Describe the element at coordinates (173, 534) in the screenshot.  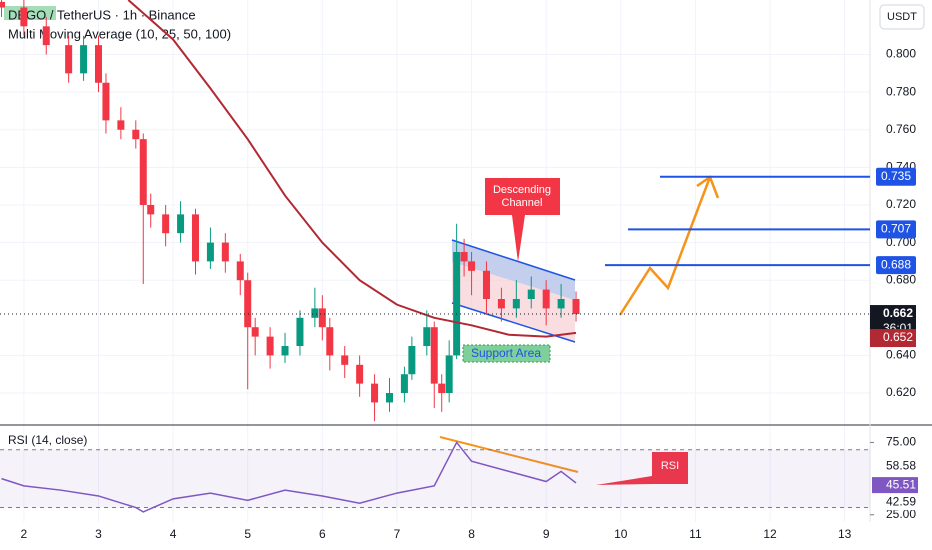
I see `x-tick-label: 4` at that location.